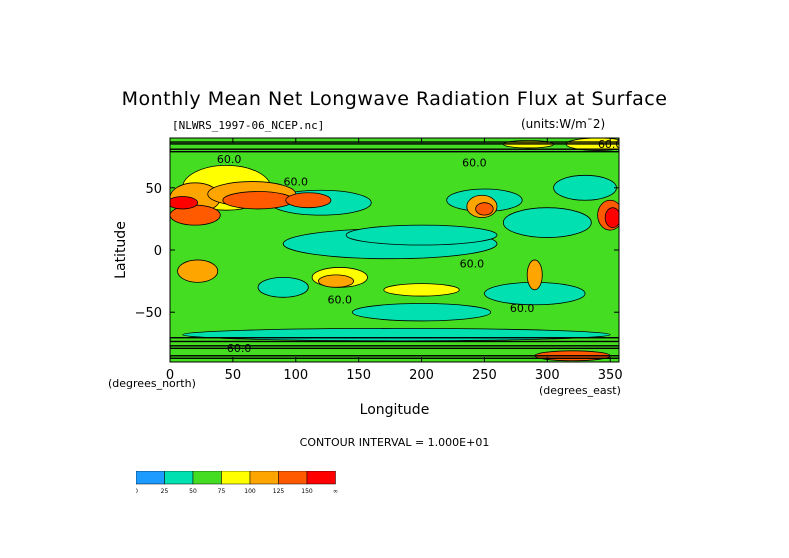 This screenshot has height=558, width=789. I want to click on y-tick-label: 0, so click(158, 251).